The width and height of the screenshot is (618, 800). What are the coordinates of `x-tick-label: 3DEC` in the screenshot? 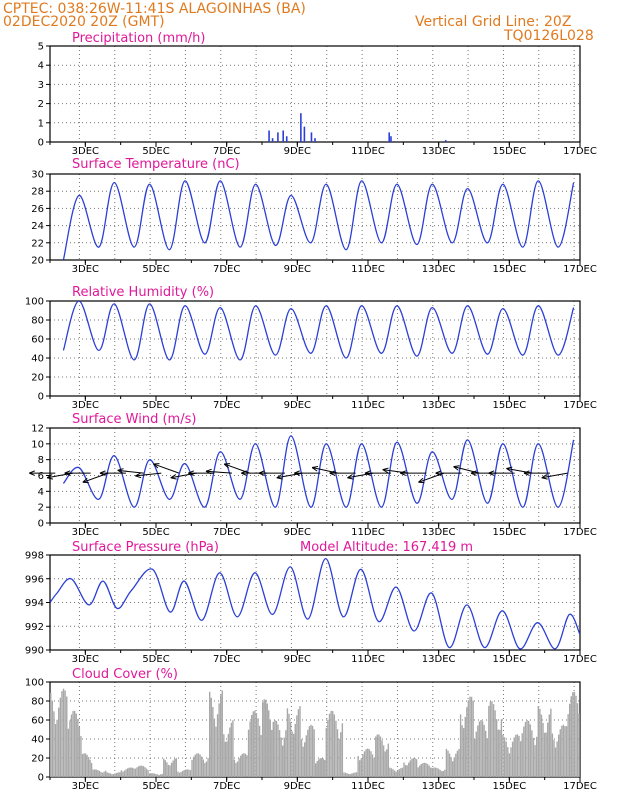 It's located at (85, 151).